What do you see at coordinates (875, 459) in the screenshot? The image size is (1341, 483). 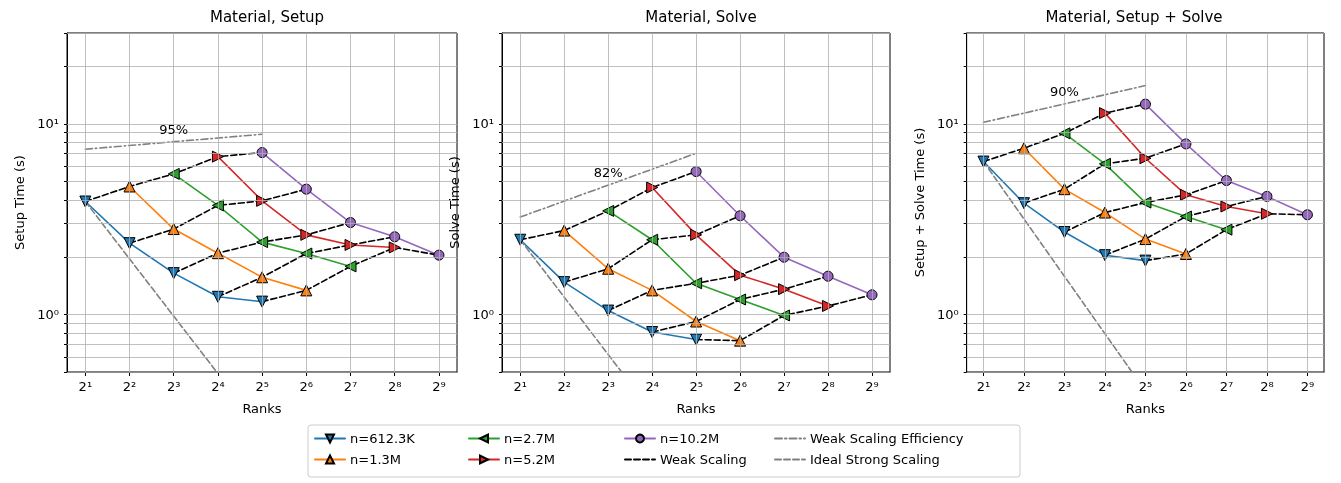 I see `legend-label: Ideal Strong Scaling` at bounding box center [875, 459].